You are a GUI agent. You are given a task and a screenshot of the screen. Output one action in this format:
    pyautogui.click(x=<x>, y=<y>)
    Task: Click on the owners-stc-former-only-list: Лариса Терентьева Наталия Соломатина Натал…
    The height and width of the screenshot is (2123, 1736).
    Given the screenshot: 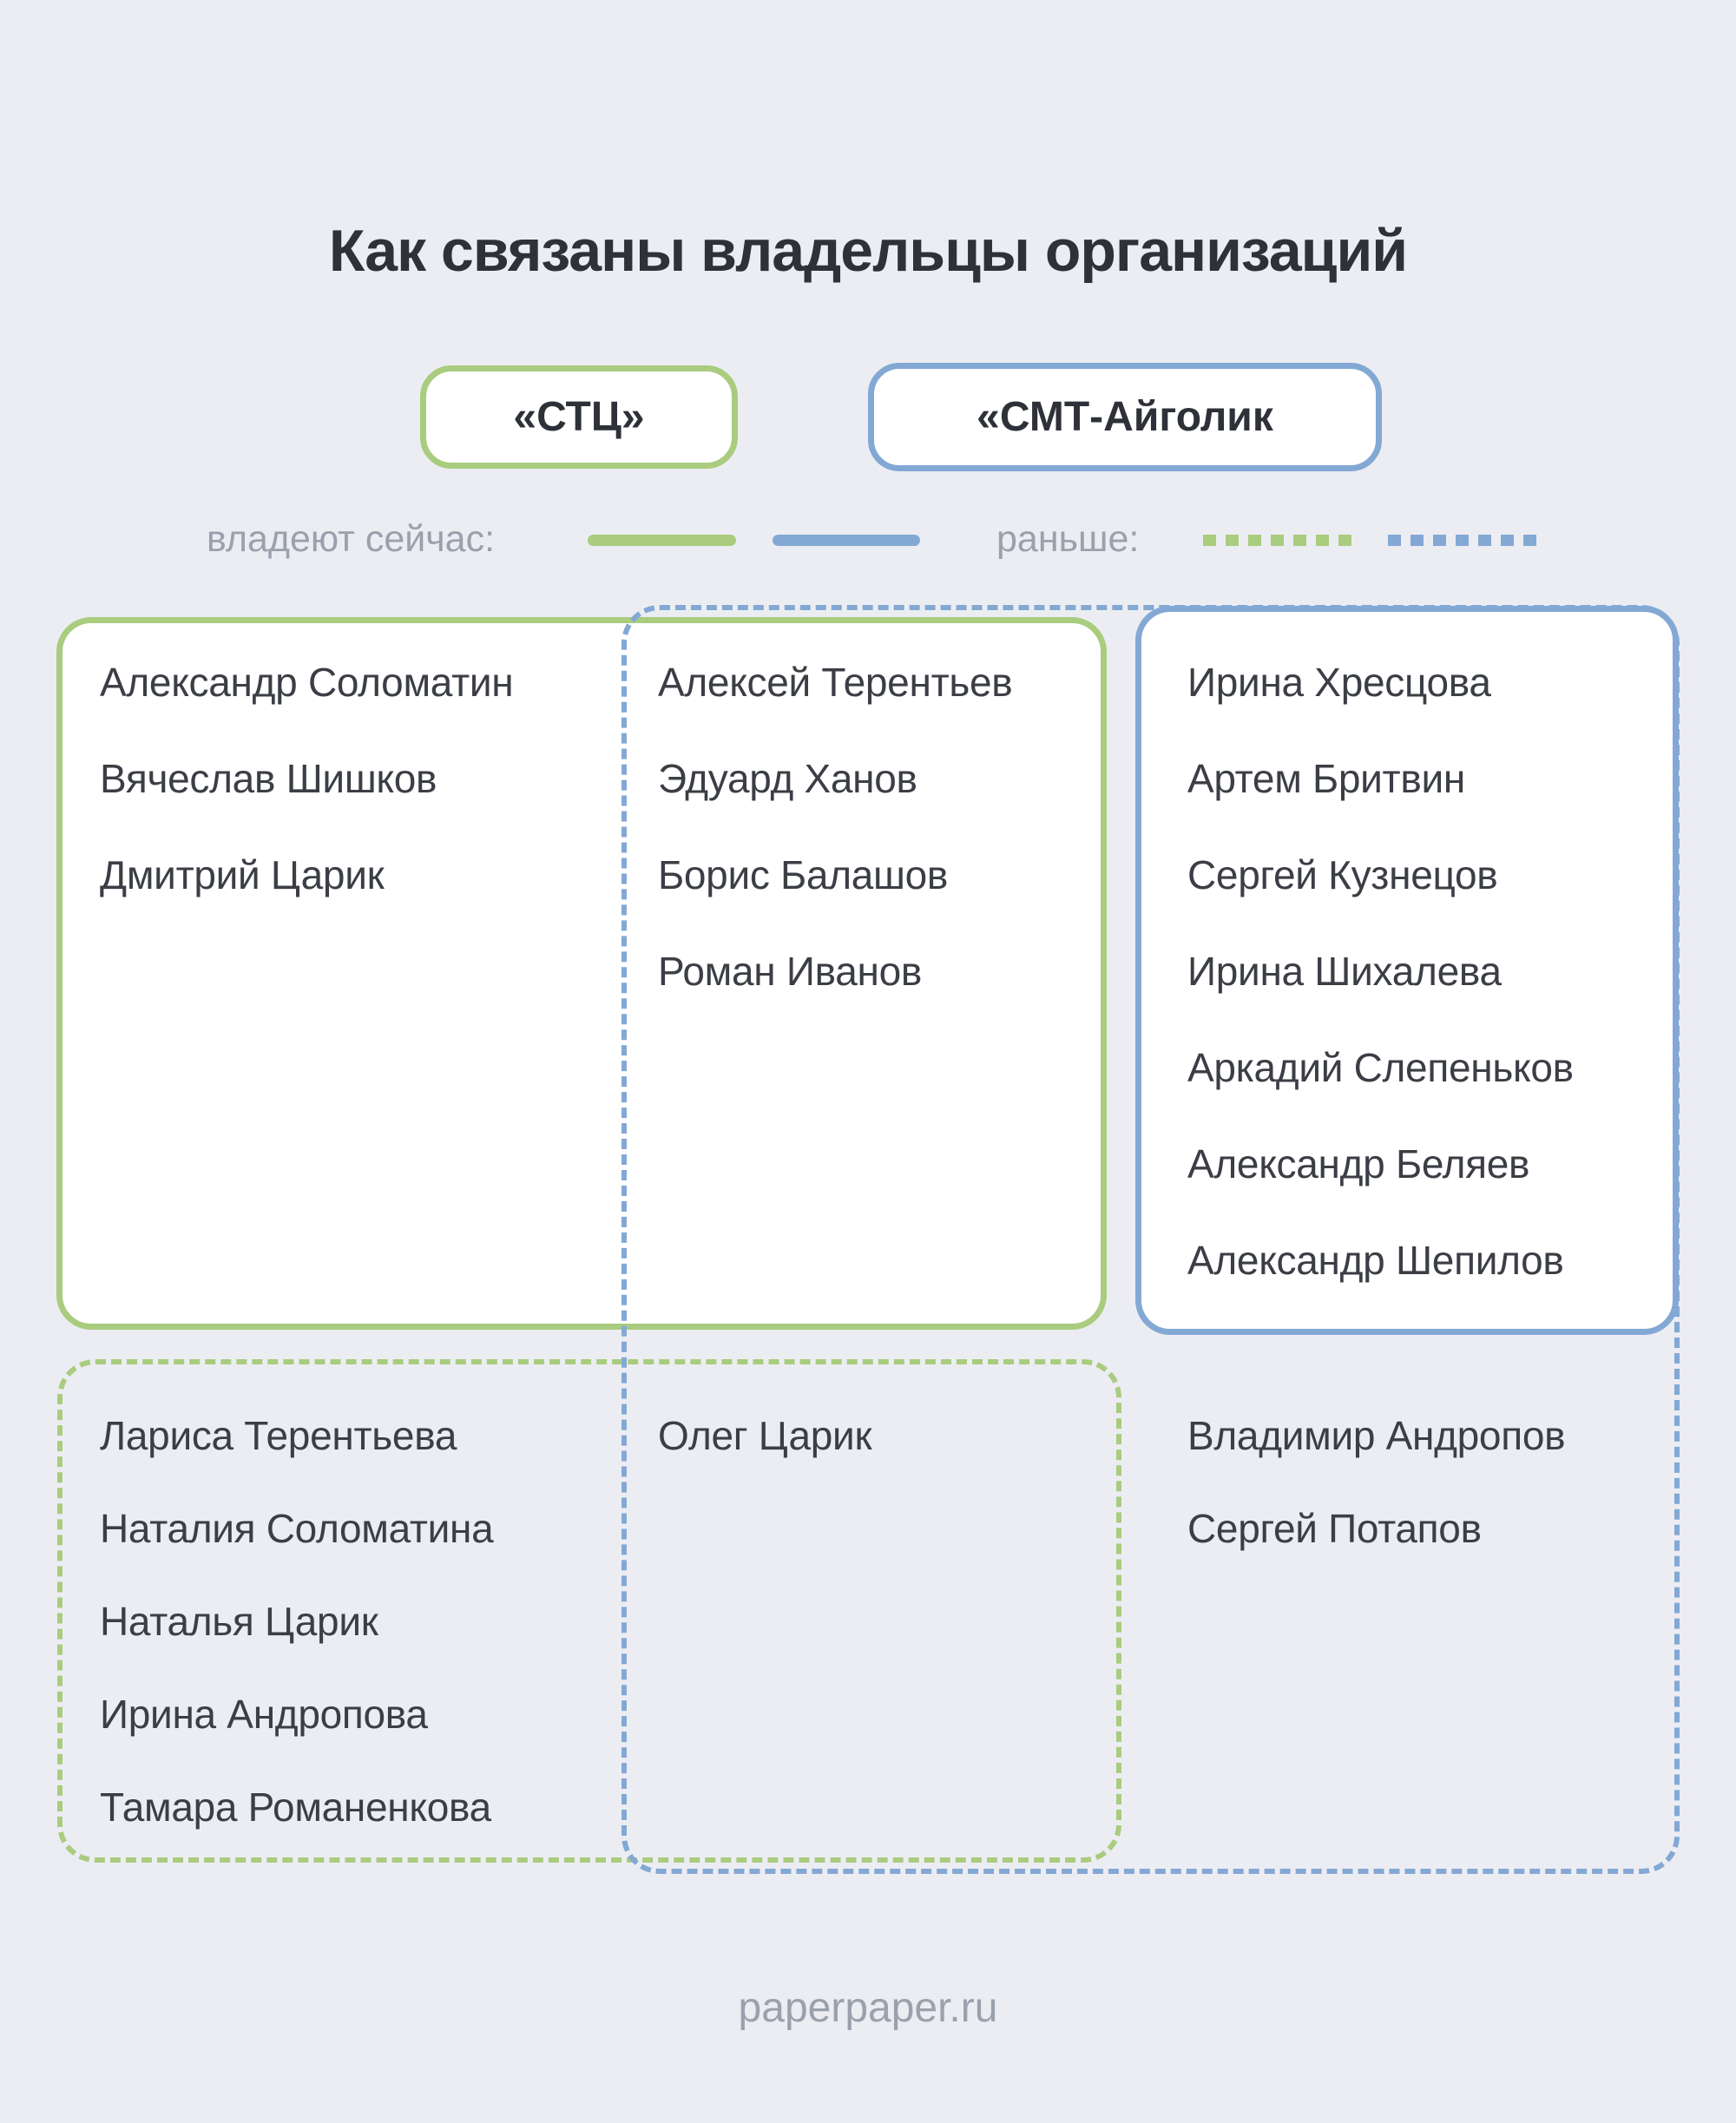 What is the action you would take?
    pyautogui.click(x=297, y=1622)
    